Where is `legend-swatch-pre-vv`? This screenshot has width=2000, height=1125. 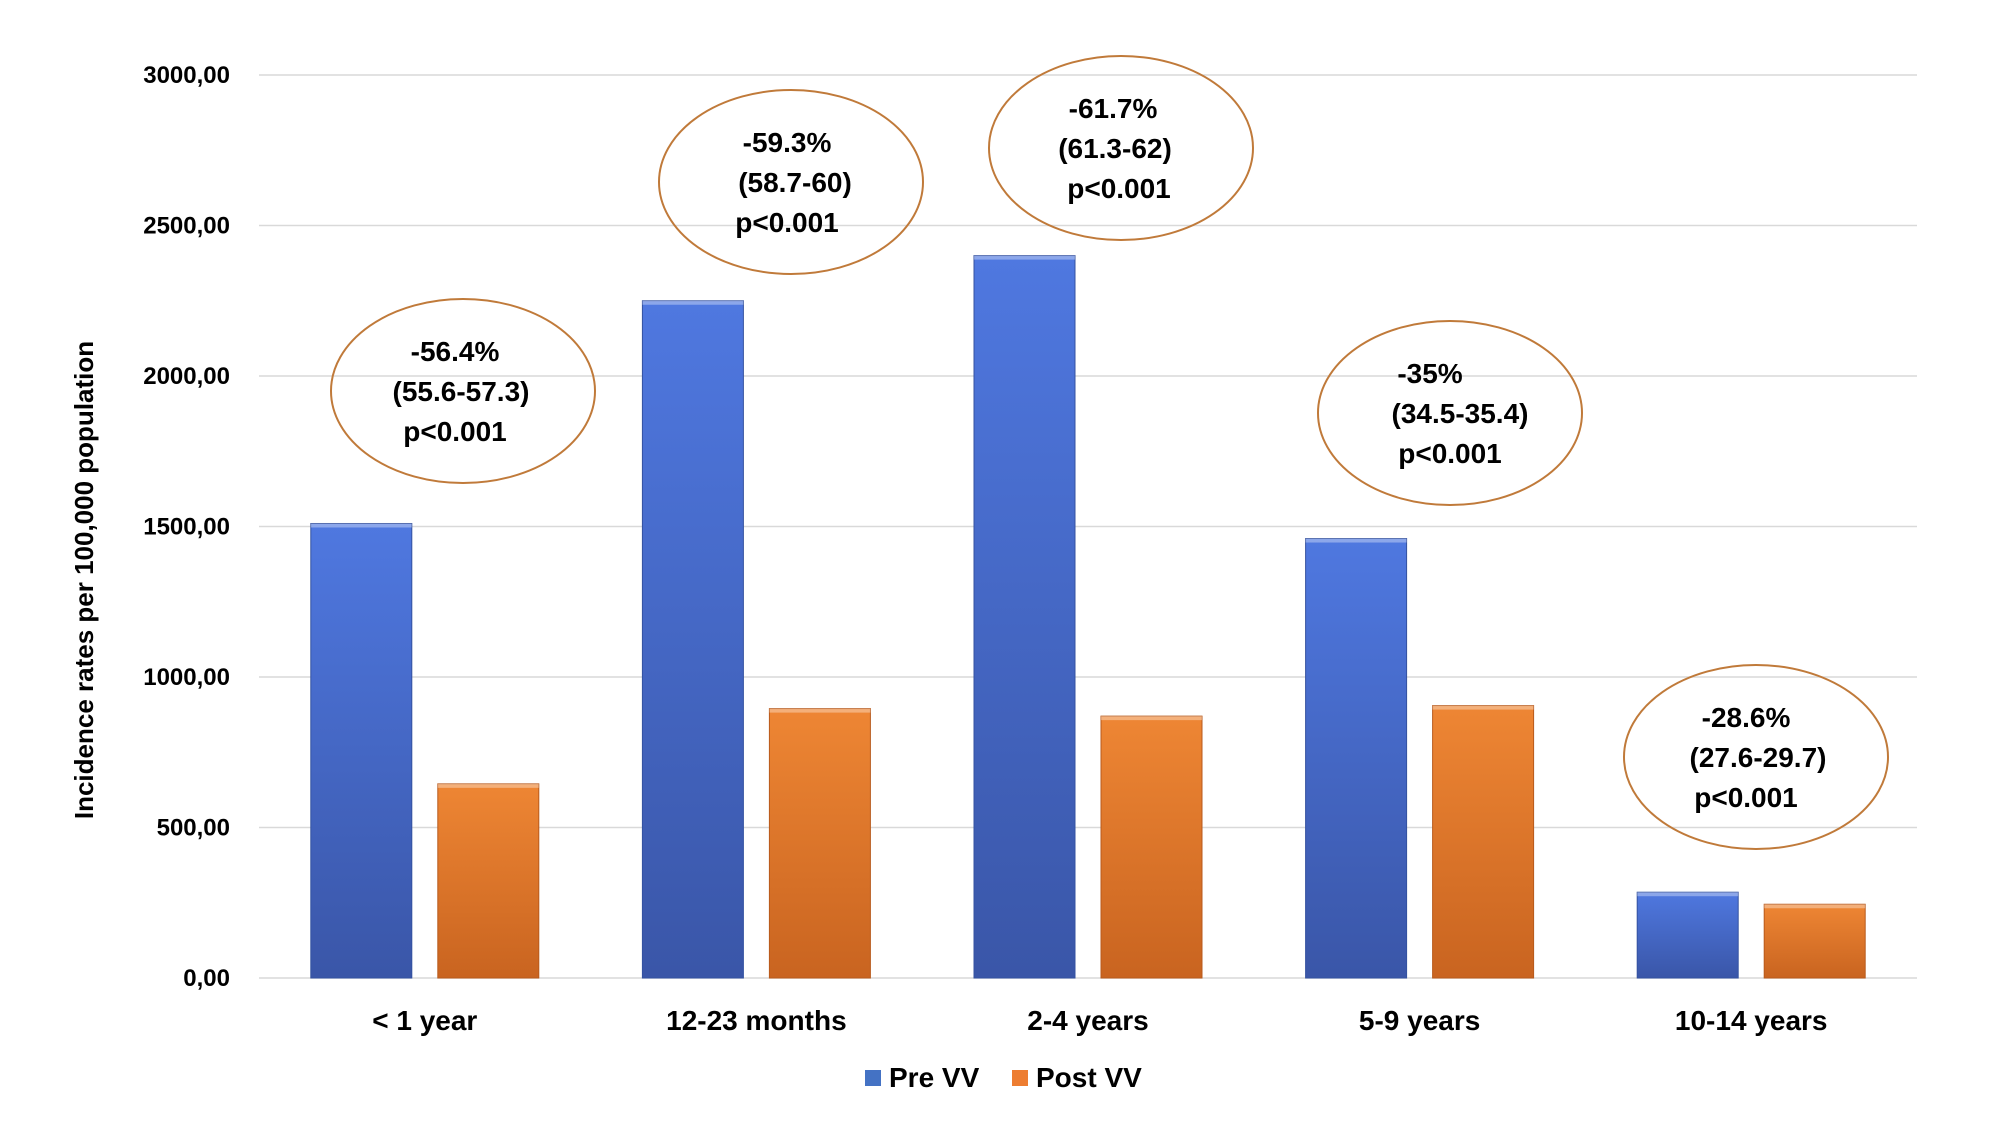 legend-swatch-pre-vv is located at coordinates (873, 1078).